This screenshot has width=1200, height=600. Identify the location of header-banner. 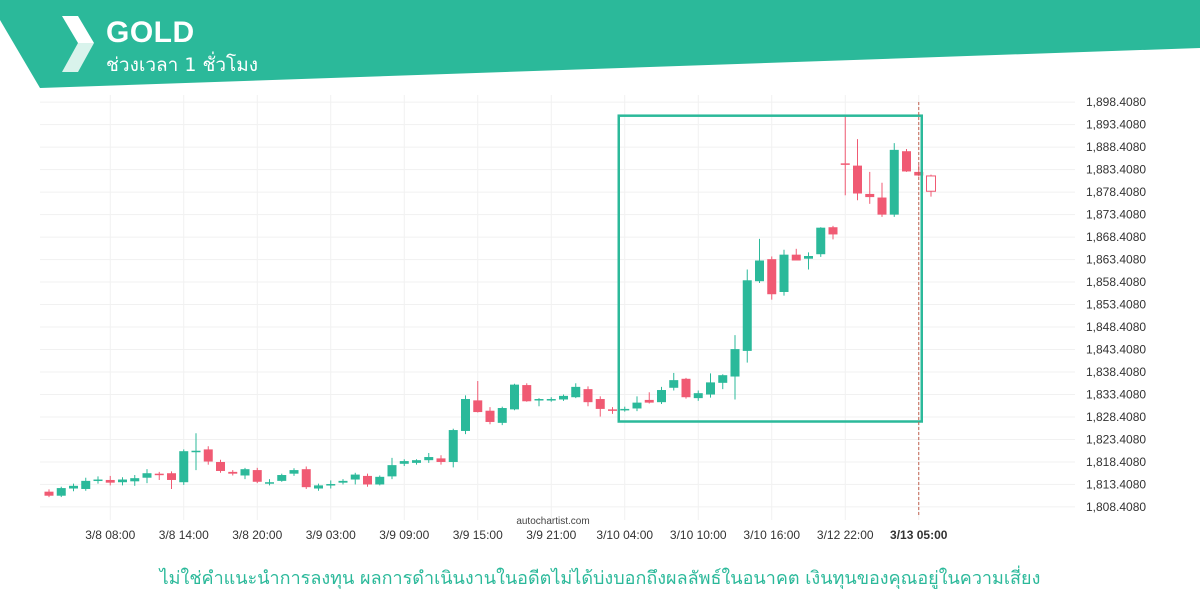
(600, 44).